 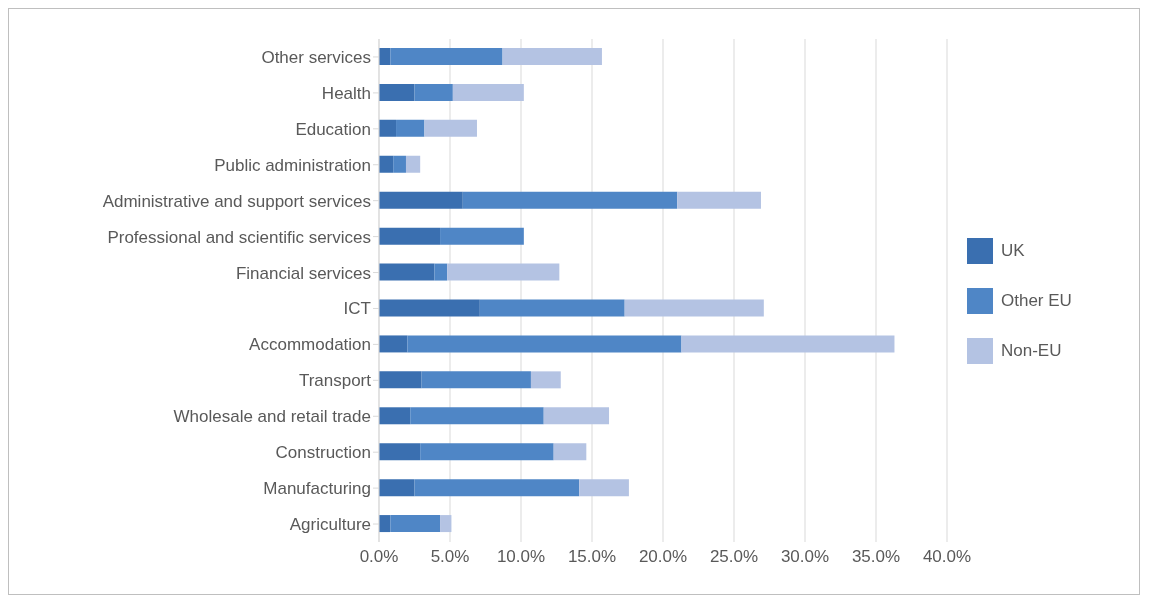 I want to click on x-tick-label: 10.0%, so click(x=521, y=557).